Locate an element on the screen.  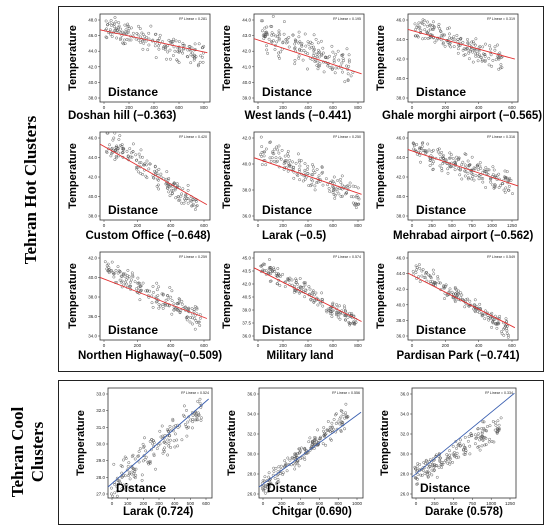
x-tick-label: 400 is located at coordinates (171, 225).